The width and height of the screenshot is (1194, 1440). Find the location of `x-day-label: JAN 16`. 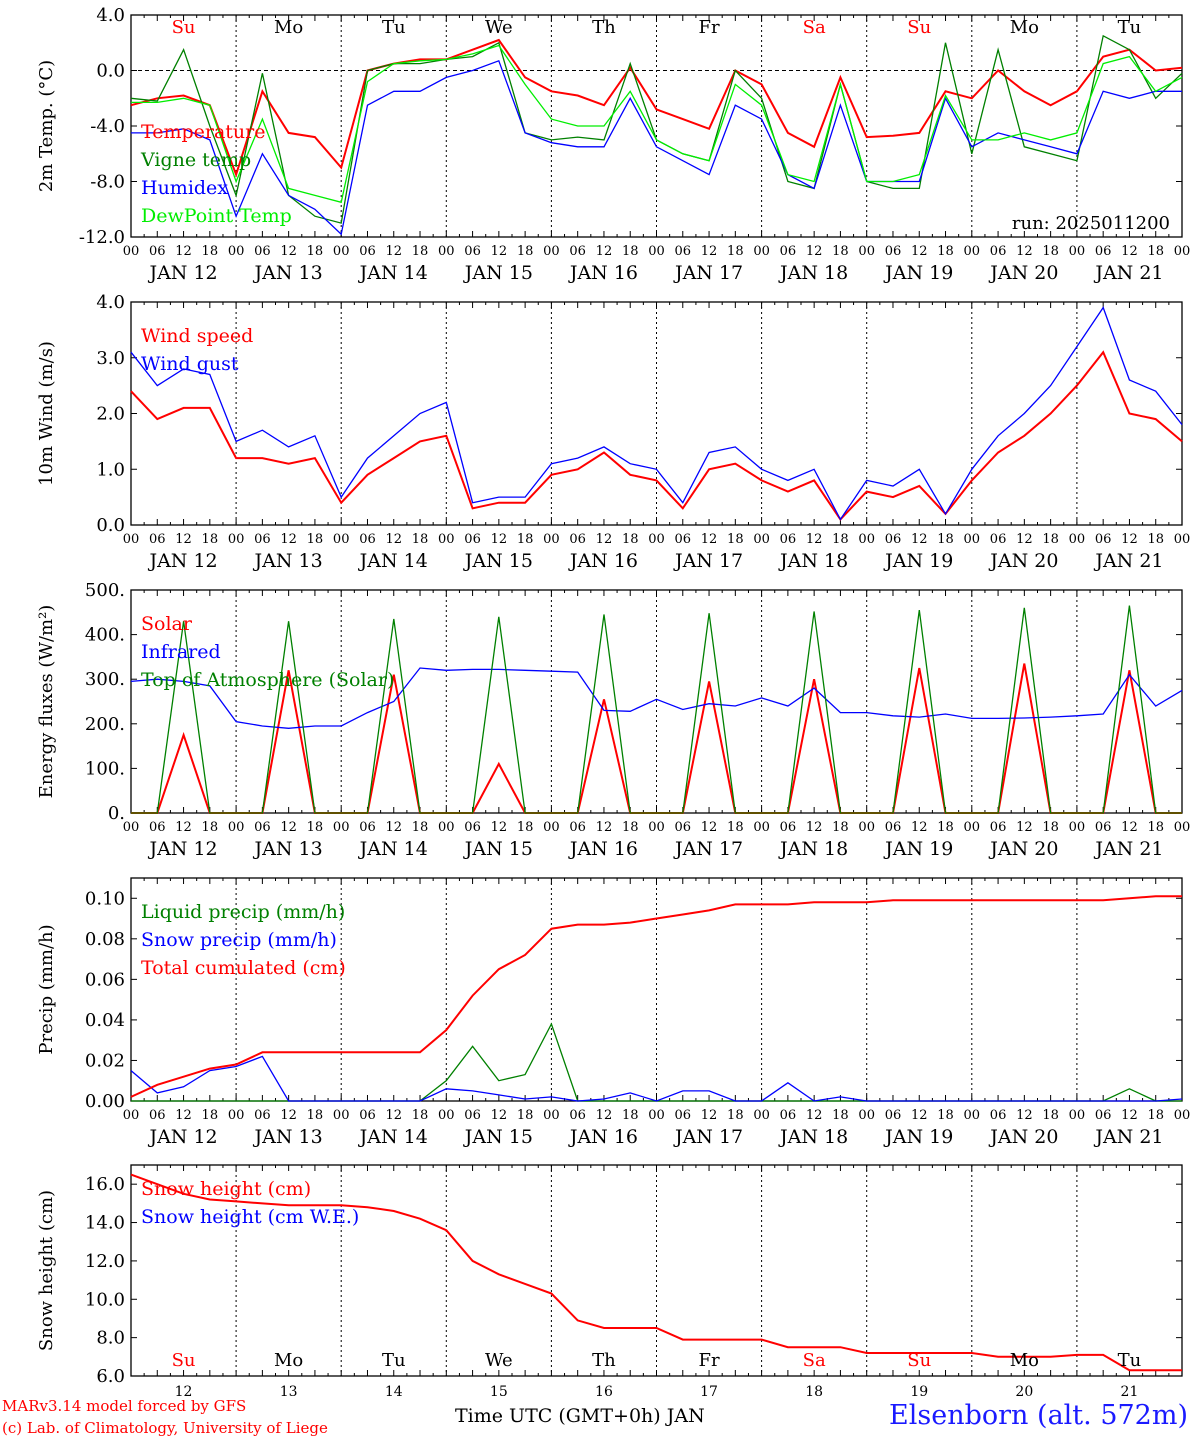

x-day-label: JAN 16 is located at coordinates (603, 1137).